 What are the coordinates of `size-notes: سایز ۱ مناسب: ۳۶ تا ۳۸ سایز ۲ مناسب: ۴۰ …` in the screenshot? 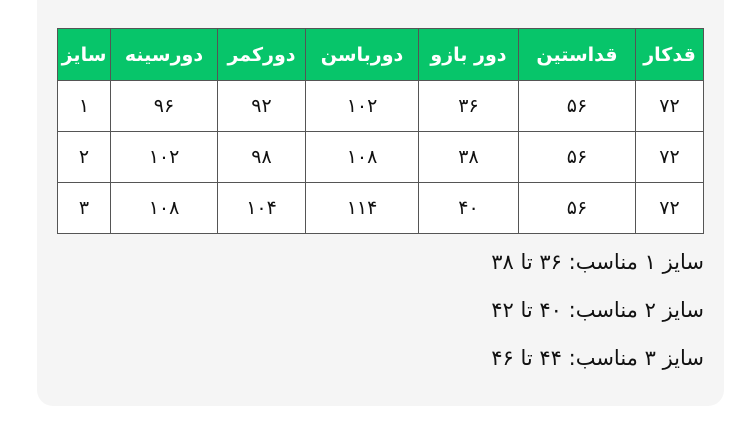 It's located at (597, 312).